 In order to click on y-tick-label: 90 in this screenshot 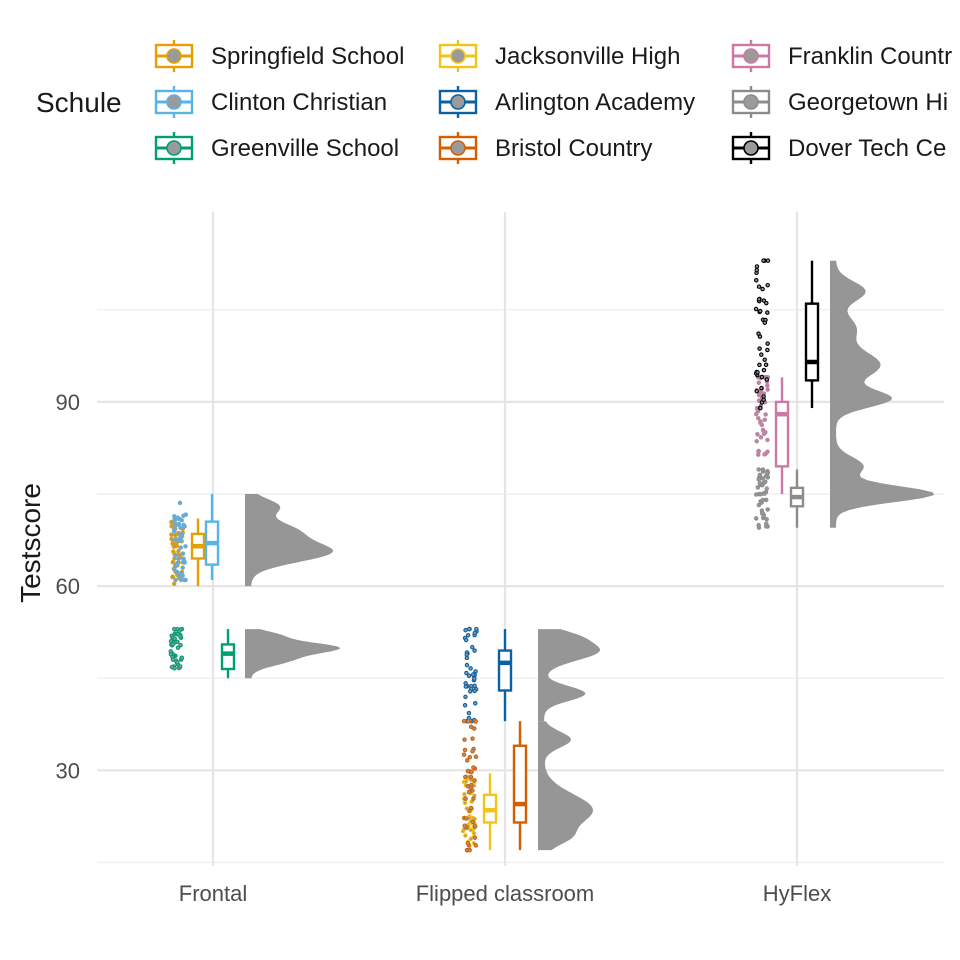, I will do `click(68, 402)`.